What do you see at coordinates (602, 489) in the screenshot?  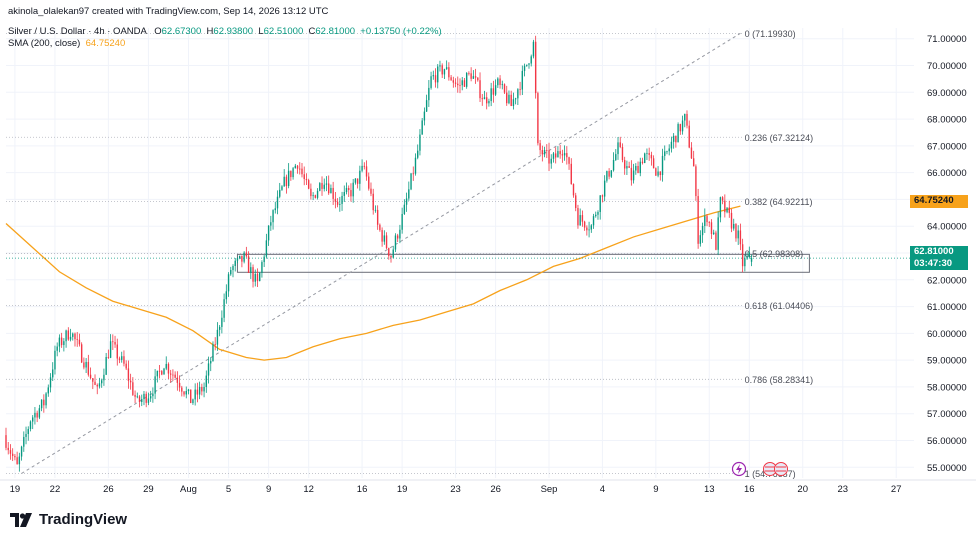 I see `x-tick-label: 4` at bounding box center [602, 489].